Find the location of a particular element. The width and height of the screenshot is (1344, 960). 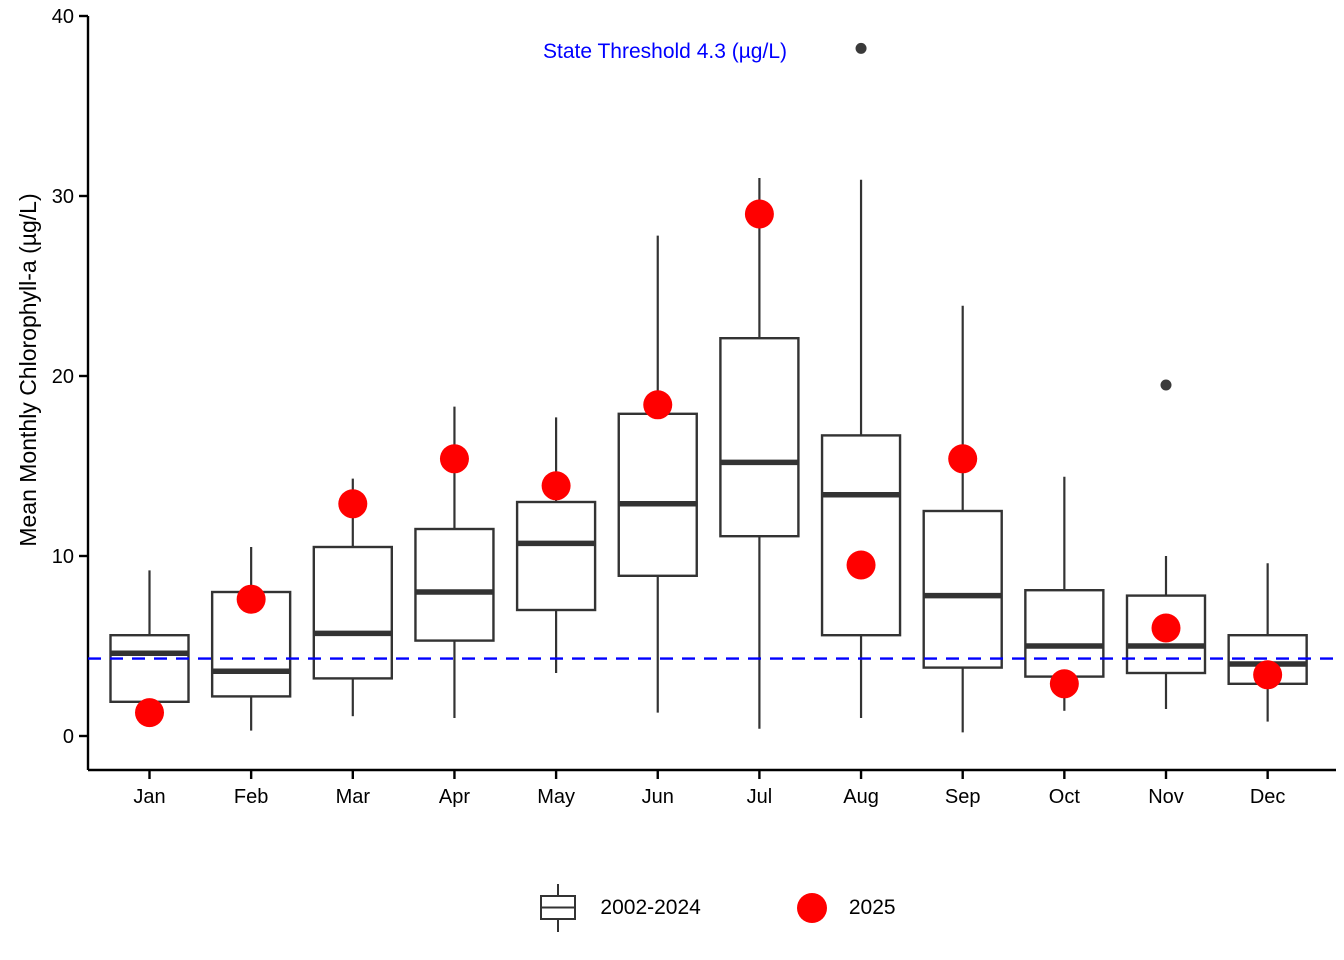

x-tick-label: Feb is located at coordinates (251, 797).